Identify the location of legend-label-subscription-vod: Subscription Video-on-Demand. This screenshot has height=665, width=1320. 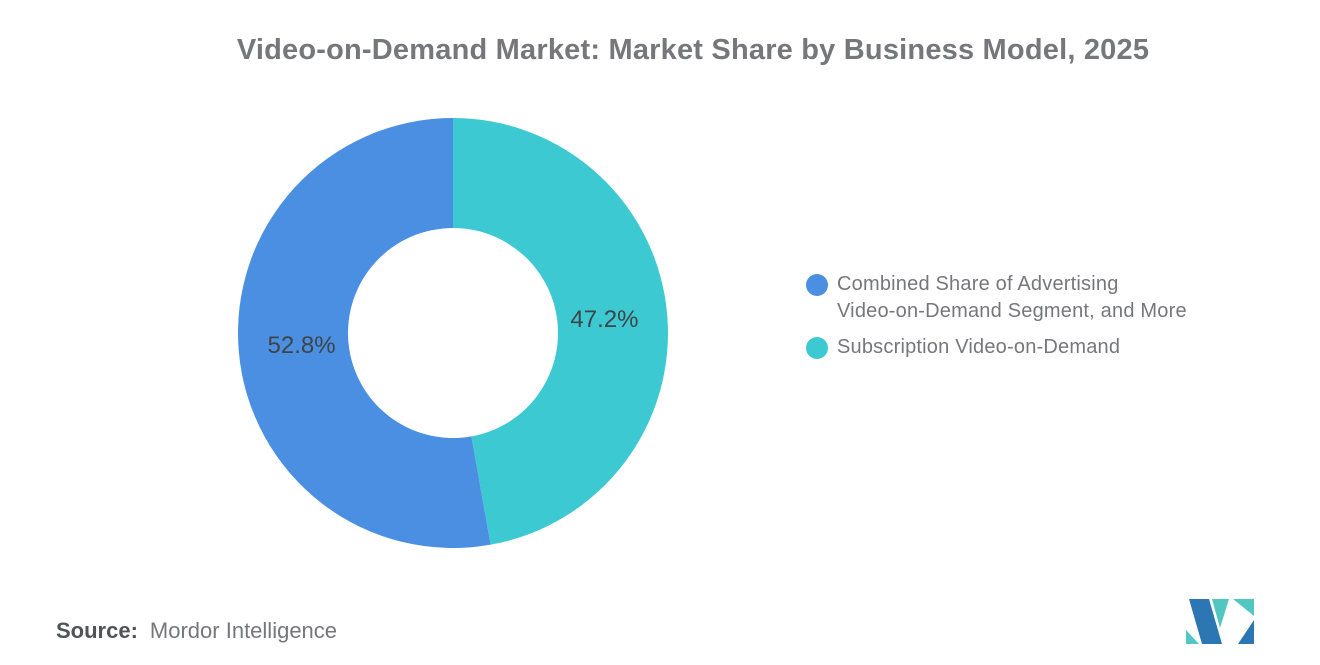
(978, 347).